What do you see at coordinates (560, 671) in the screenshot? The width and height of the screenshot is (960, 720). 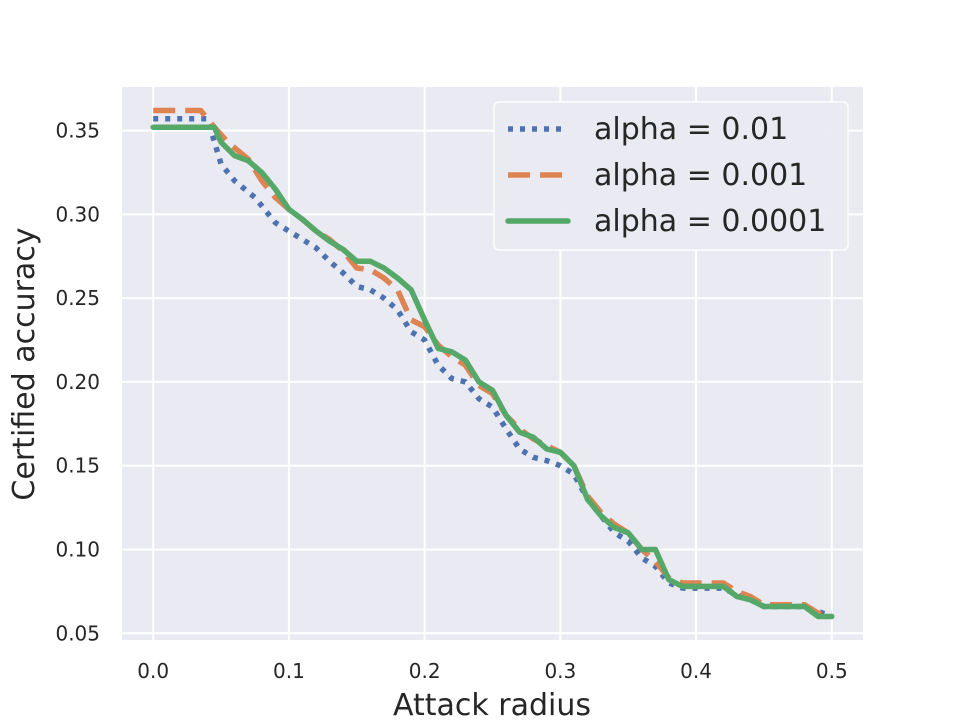 I see `x-tick-label: 0.3` at bounding box center [560, 671].